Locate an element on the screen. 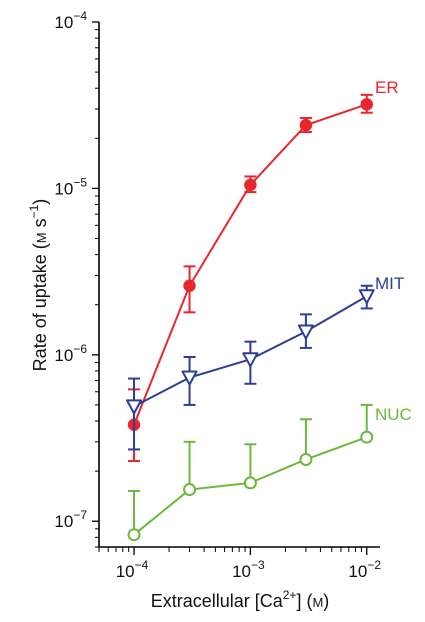 This screenshot has width=425, height=622. series-nuc: NUC is located at coordinates (269, 472).